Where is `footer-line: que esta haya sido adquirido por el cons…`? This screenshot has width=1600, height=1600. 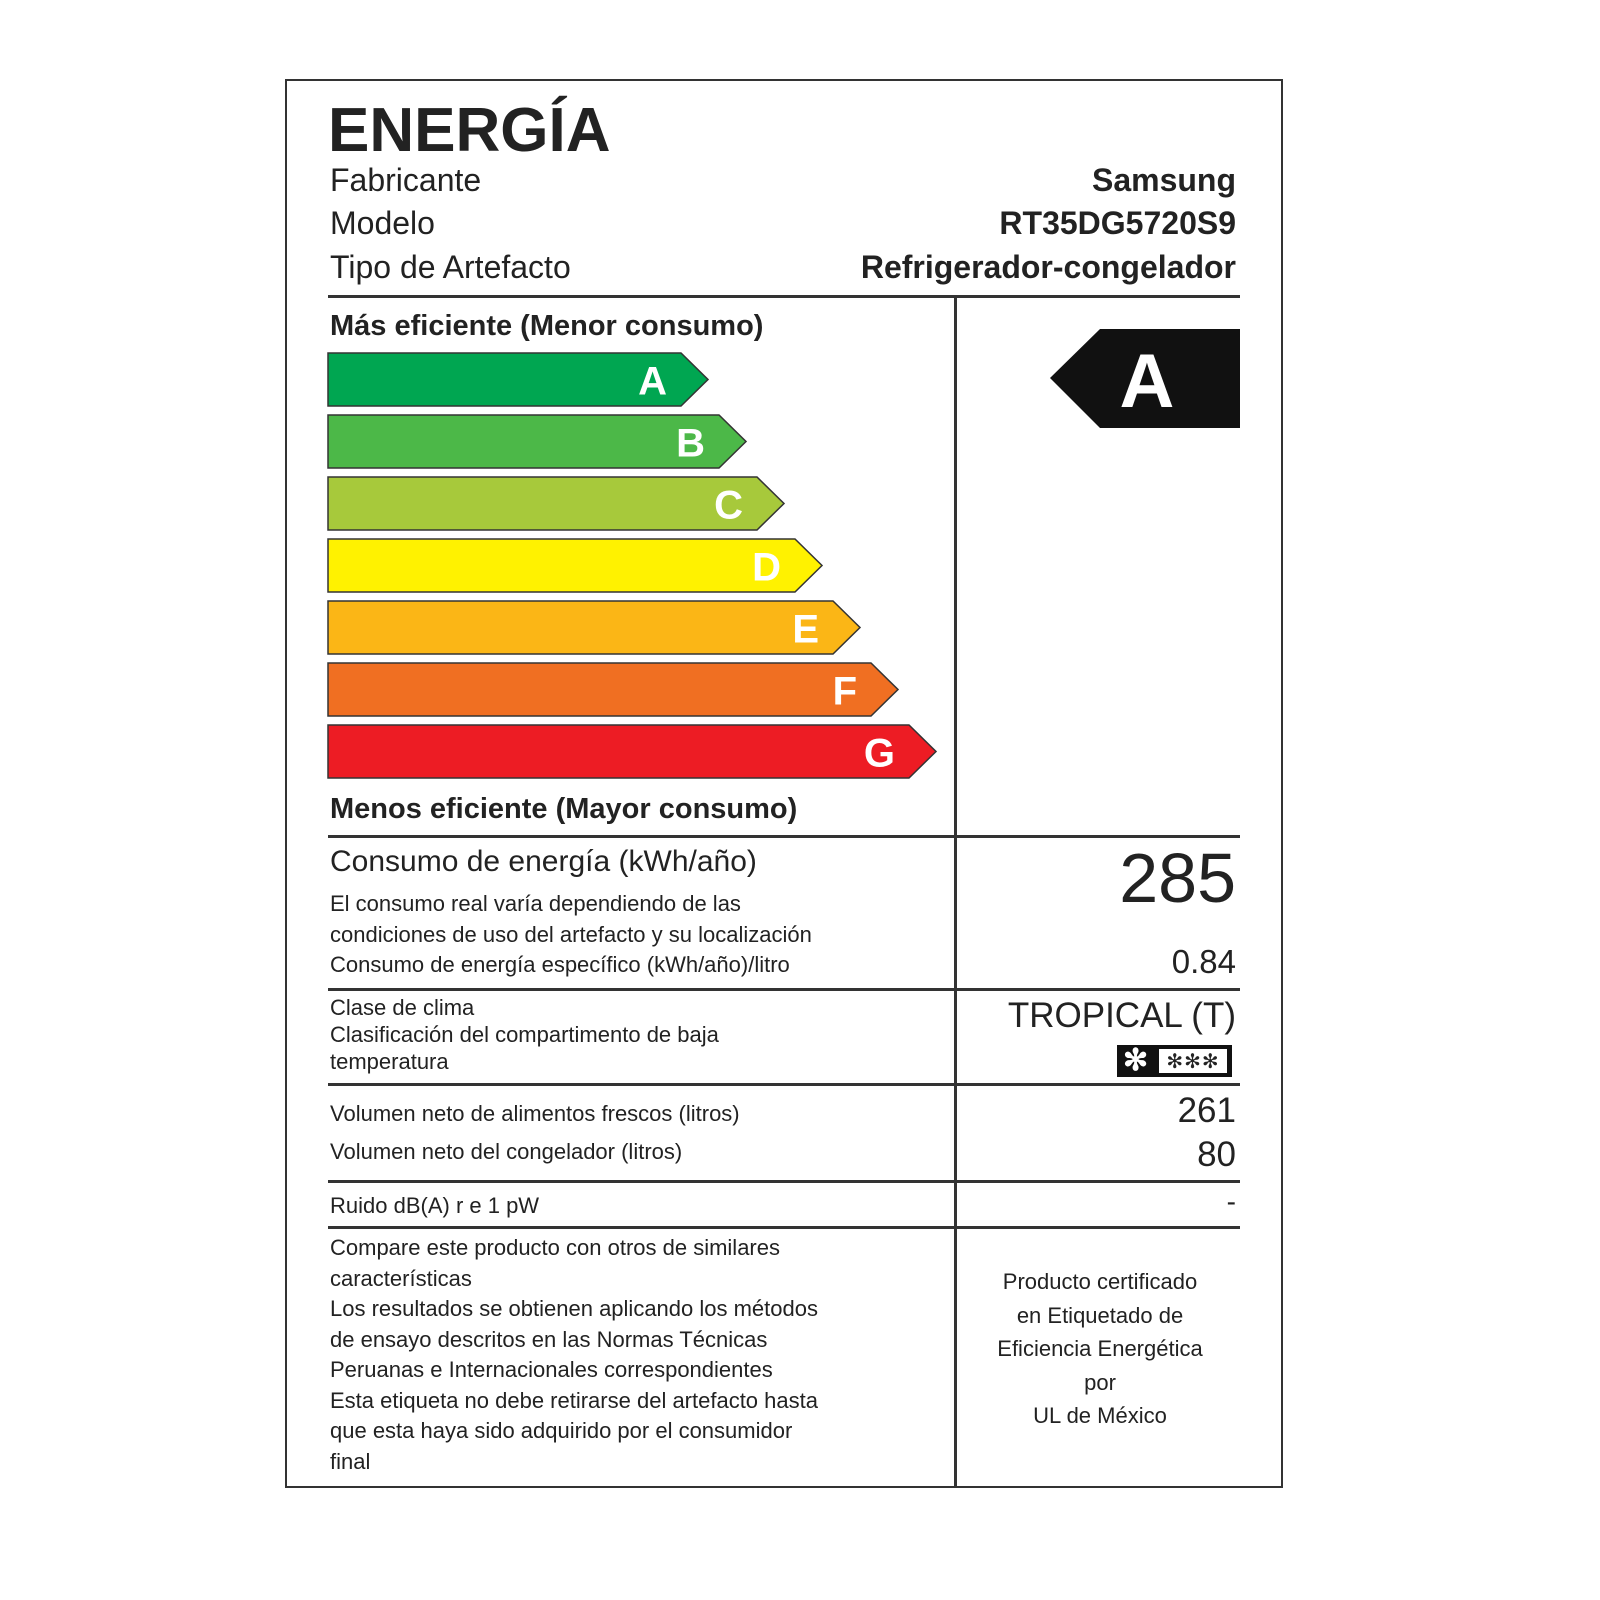 footer-line: que esta haya sido adquirido por el cons… is located at coordinates (561, 1430).